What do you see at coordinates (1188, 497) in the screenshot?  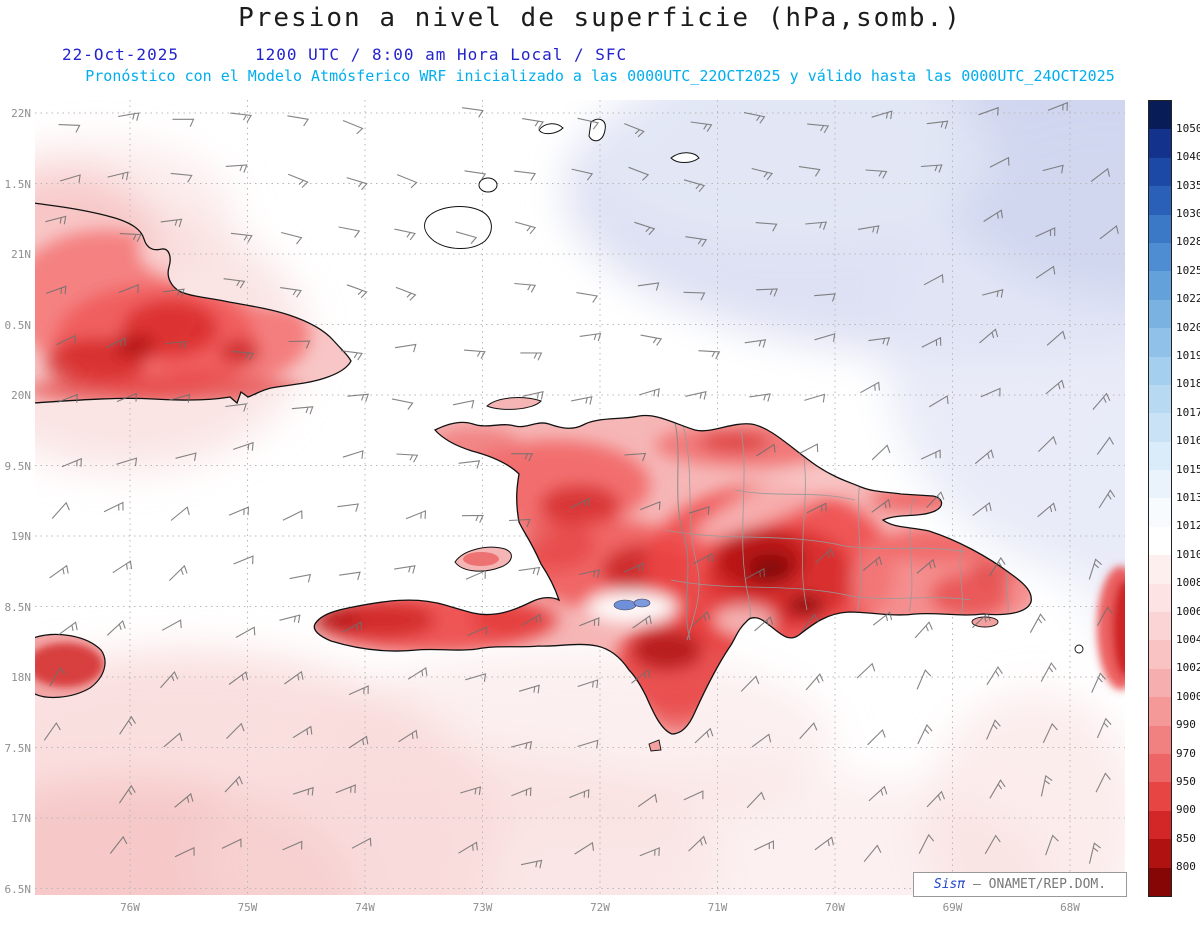 I see `colorbar-tick-label: 1013` at bounding box center [1188, 497].